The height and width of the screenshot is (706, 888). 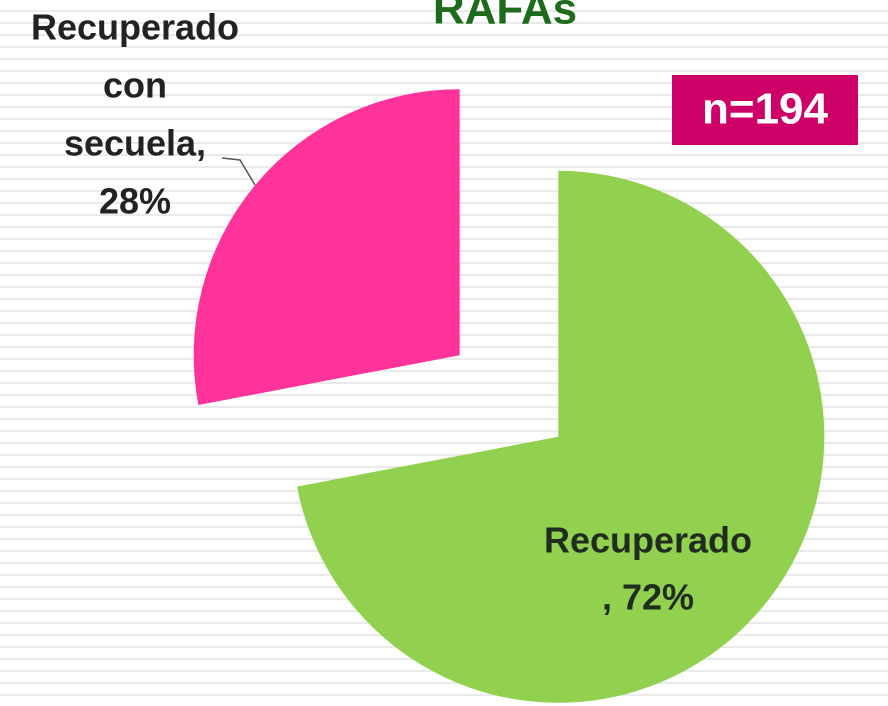 What do you see at coordinates (135, 143) in the screenshot?
I see `data-label: secuela,` at bounding box center [135, 143].